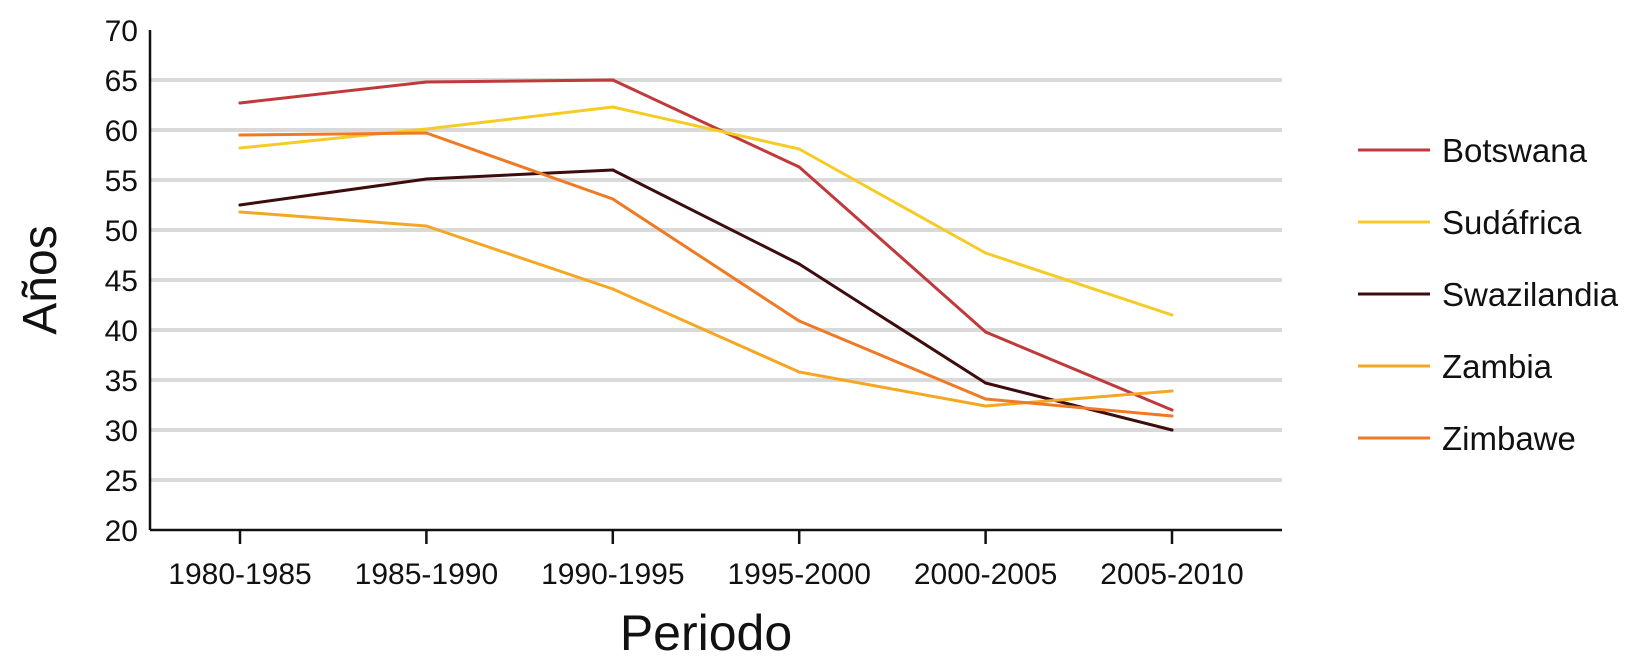  What do you see at coordinates (121, 131) in the screenshot?
I see `y-tick-label: 60` at bounding box center [121, 131].